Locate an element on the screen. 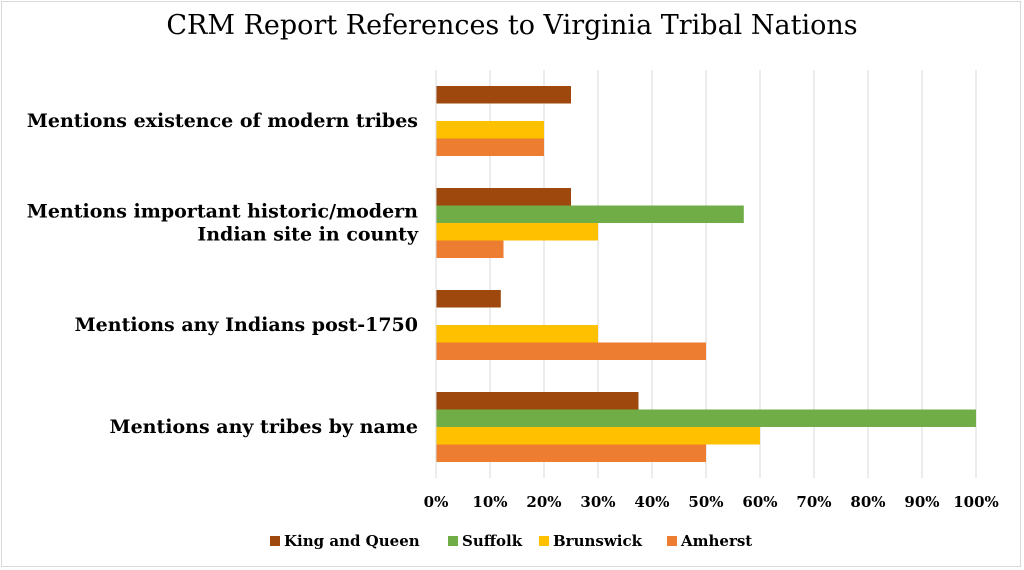 The image size is (1024, 570). category-label: Mentions existence of modern tribes is located at coordinates (222, 121).